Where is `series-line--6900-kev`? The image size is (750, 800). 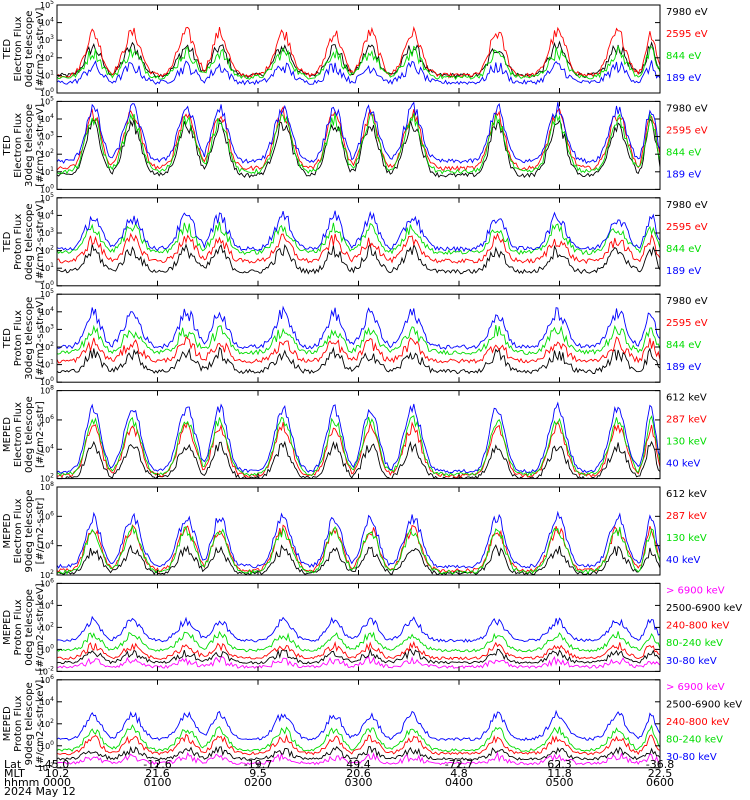
series-line--6900-kev is located at coordinates (358, 662).